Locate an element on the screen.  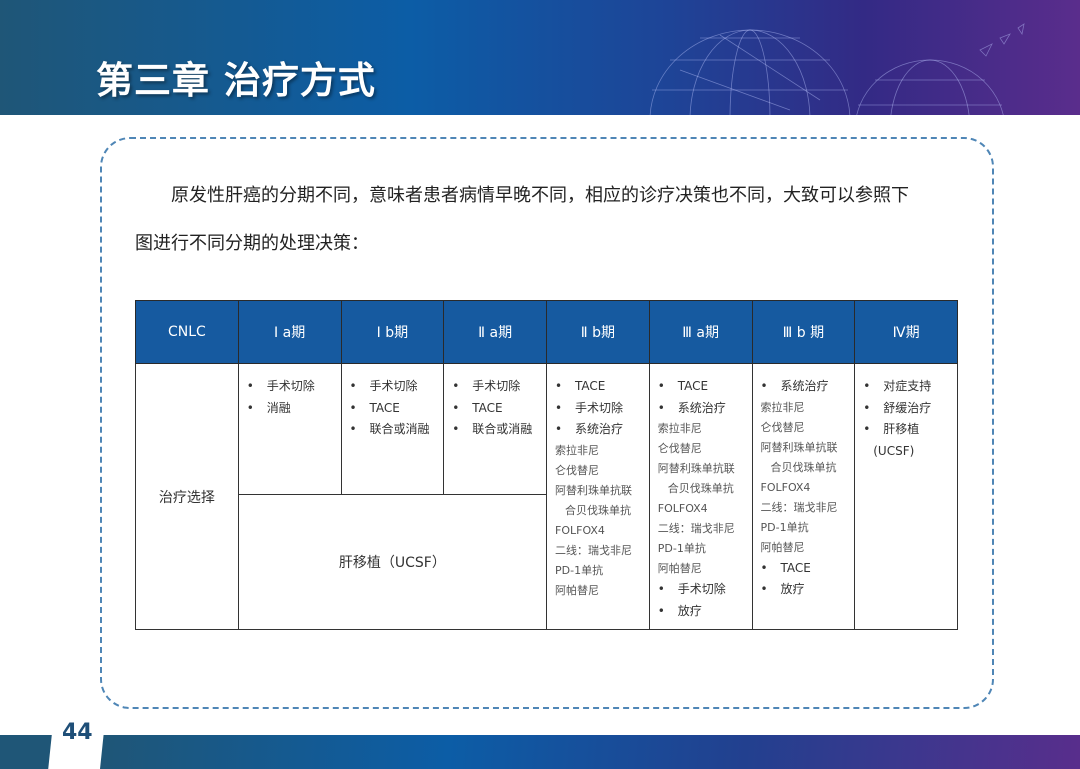
header-banner: 第三章 治疗方式 is located at coordinates (540, 57).